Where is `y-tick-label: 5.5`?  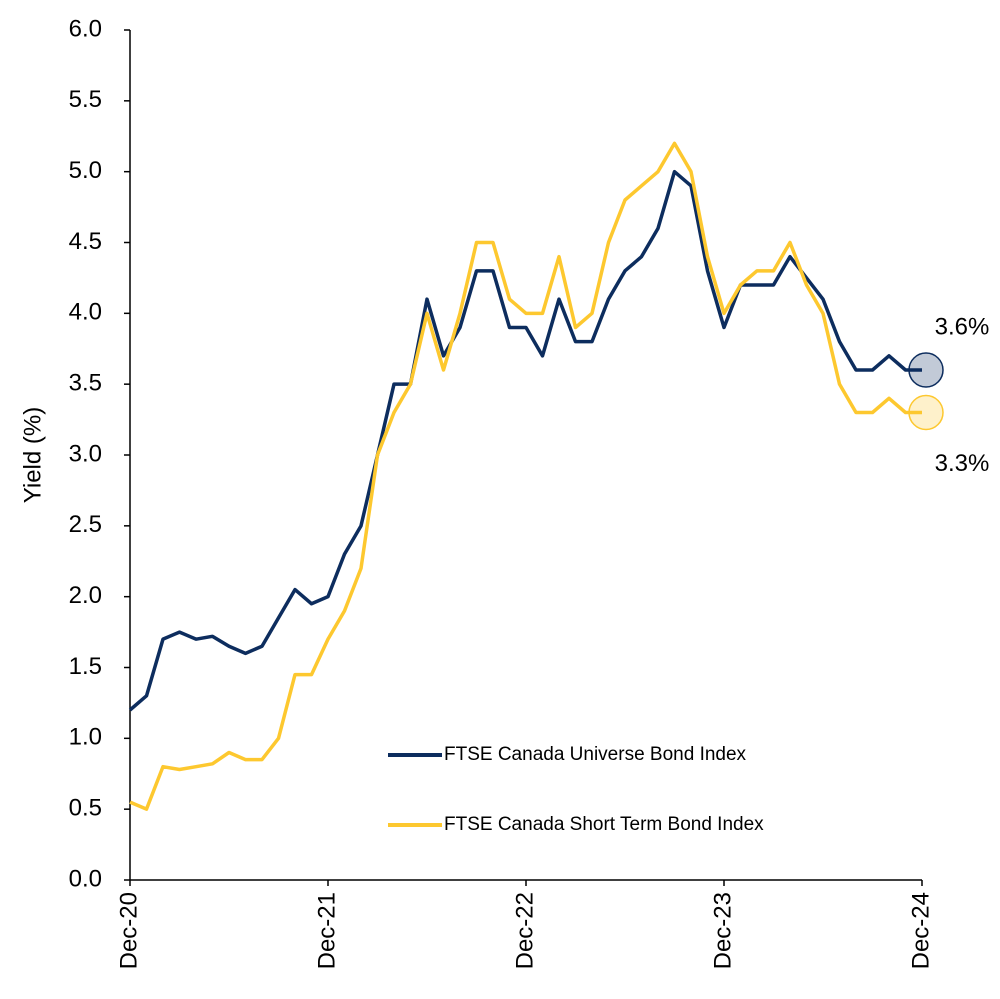
y-tick-label: 5.5 is located at coordinates (85, 99).